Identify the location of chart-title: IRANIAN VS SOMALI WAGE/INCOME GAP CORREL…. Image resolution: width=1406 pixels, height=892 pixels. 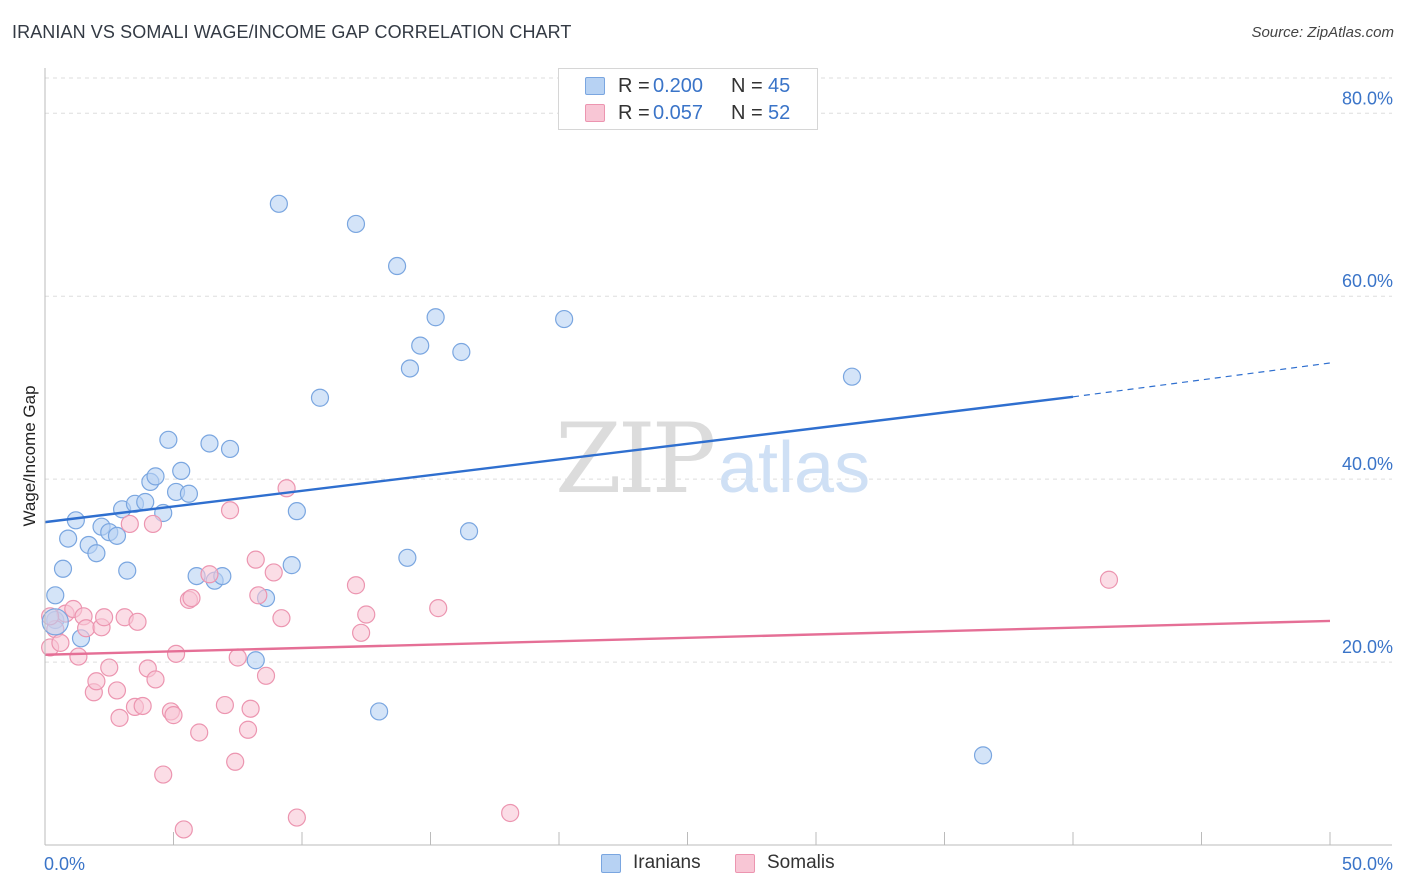
(292, 32).